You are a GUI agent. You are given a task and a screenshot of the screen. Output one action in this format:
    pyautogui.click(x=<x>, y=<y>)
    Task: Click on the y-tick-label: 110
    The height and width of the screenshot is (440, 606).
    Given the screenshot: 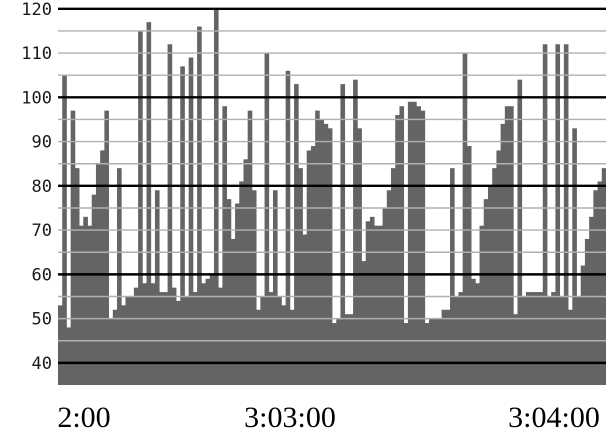 What is the action you would take?
    pyautogui.click(x=36, y=54)
    